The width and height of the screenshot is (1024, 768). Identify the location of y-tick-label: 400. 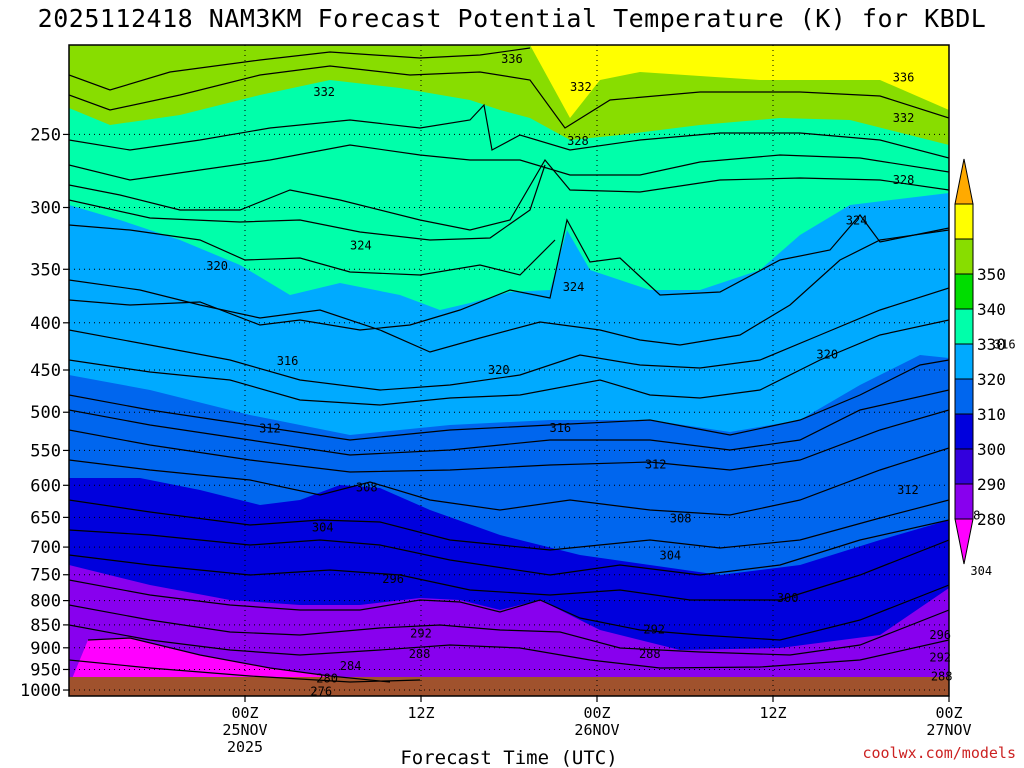
(45, 324).